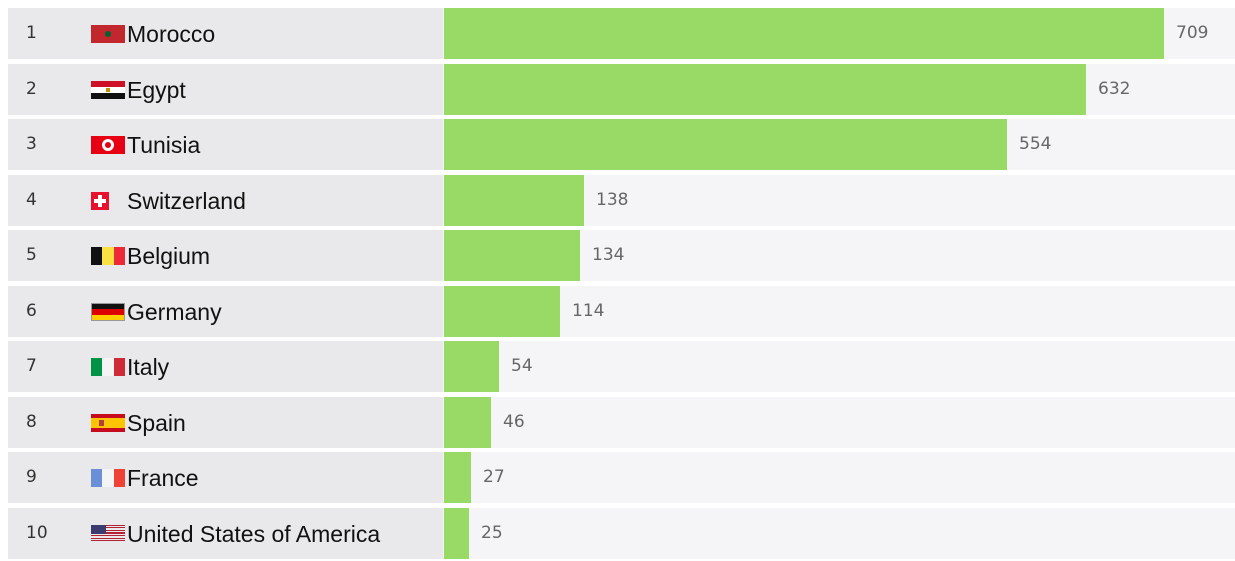 The height and width of the screenshot is (561, 1235). I want to click on category-label: France, so click(163, 478).